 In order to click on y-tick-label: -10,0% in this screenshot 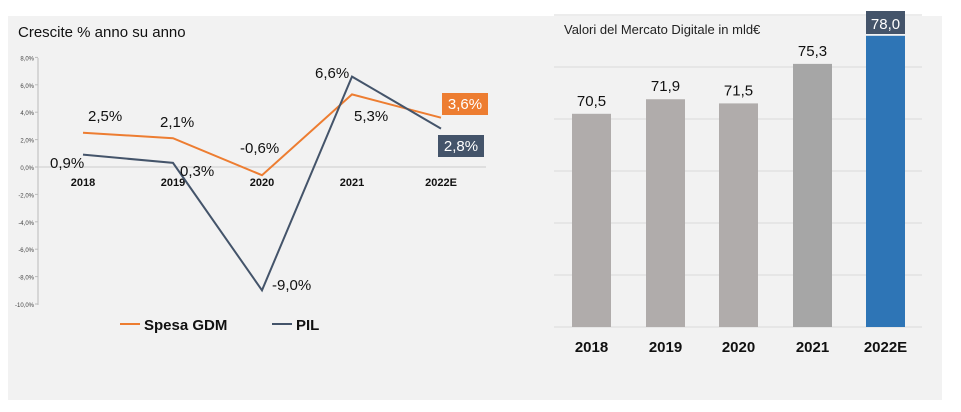, I will do `click(25, 306)`.